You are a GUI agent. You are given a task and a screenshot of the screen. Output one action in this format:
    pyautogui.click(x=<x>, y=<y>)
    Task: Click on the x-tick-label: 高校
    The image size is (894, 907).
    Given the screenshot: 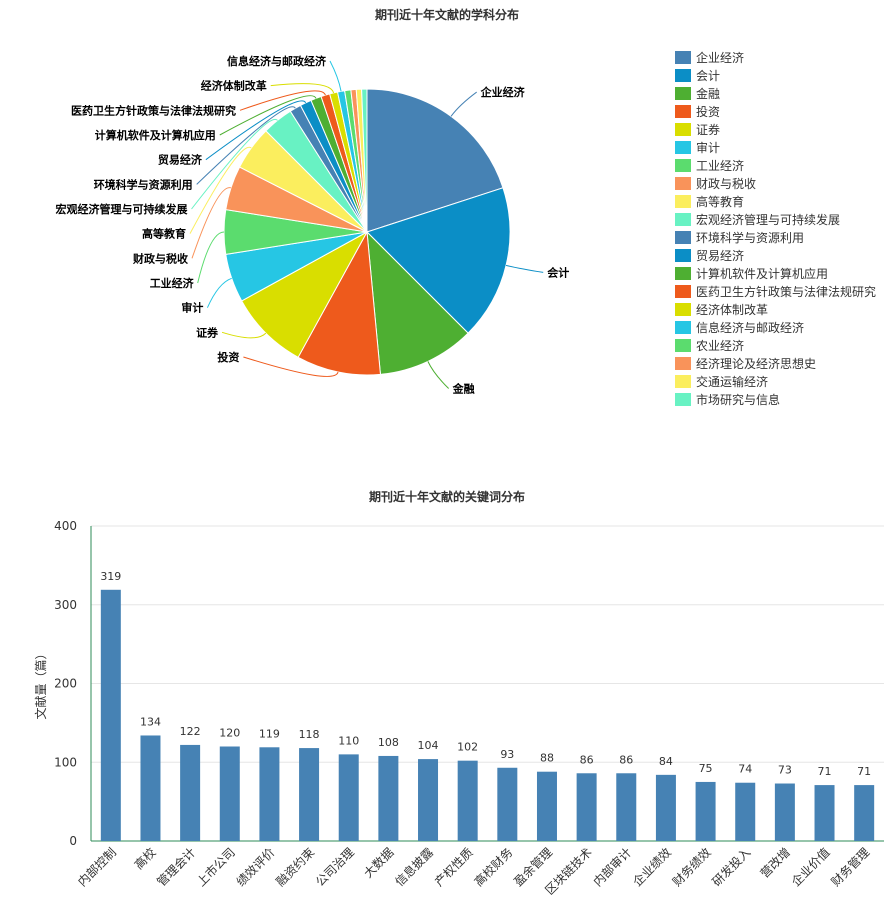 What is the action you would take?
    pyautogui.click(x=145, y=859)
    